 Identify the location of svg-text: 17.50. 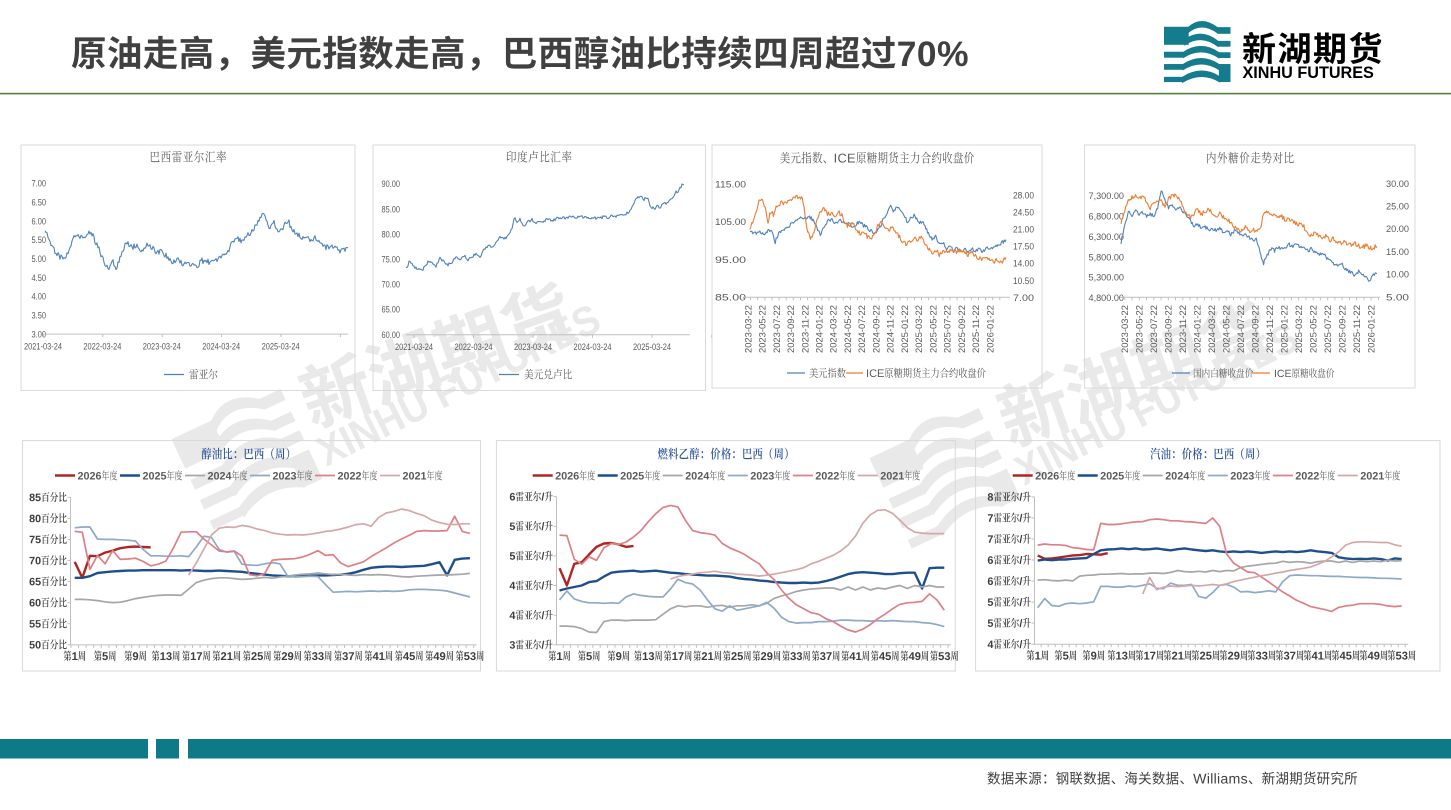
(1023, 247).